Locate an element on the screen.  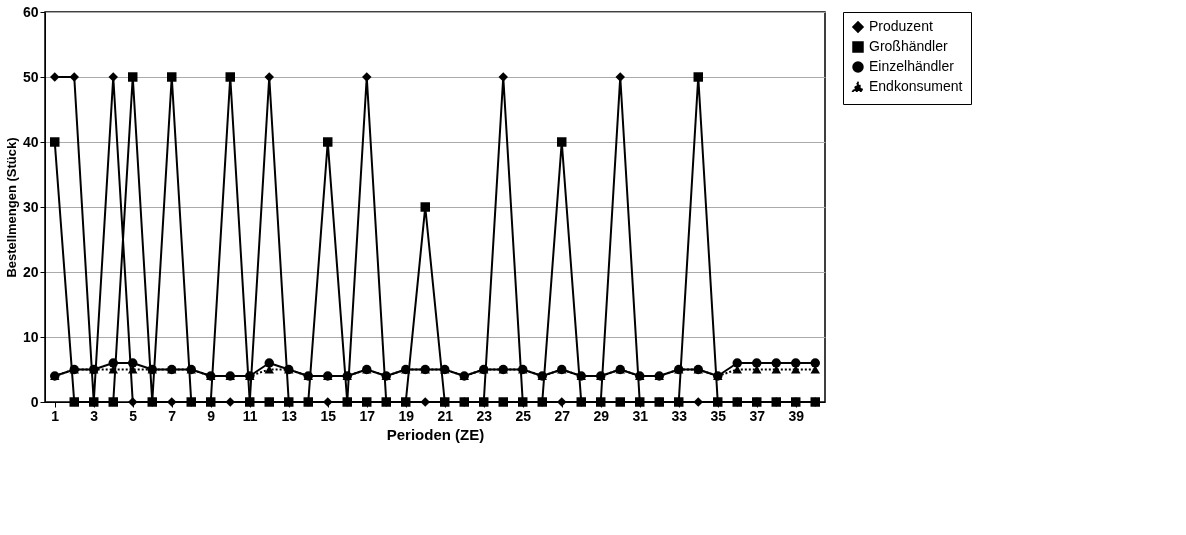
legend-label: Einzelhändler is located at coordinates (912, 66).